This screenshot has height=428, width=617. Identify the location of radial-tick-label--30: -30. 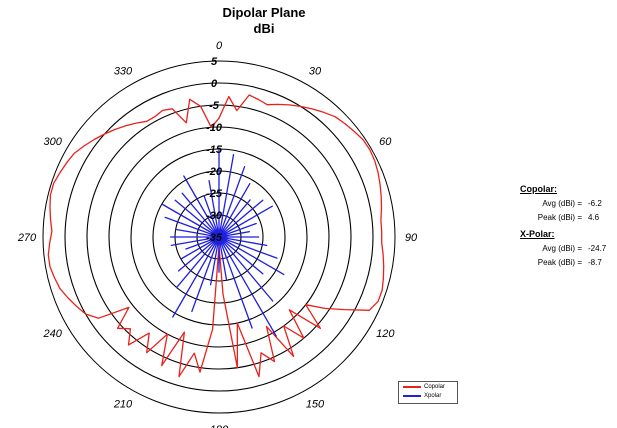
(214, 216).